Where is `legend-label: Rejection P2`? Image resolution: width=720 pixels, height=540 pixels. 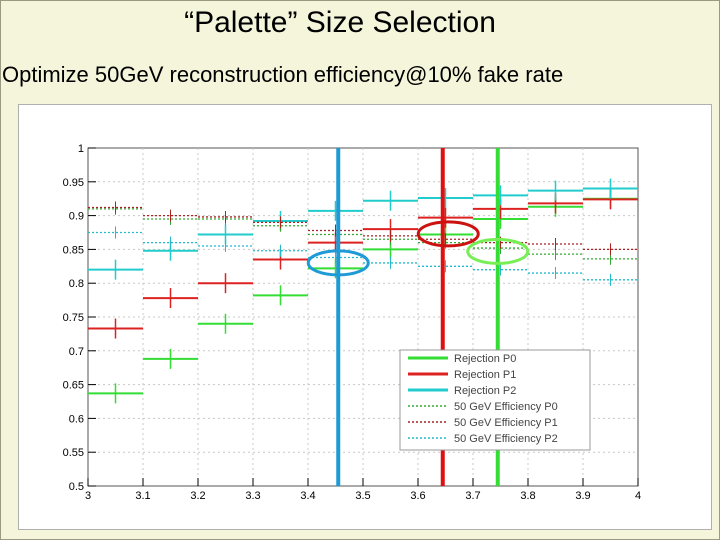
legend-label: Rejection P2 is located at coordinates (485, 391).